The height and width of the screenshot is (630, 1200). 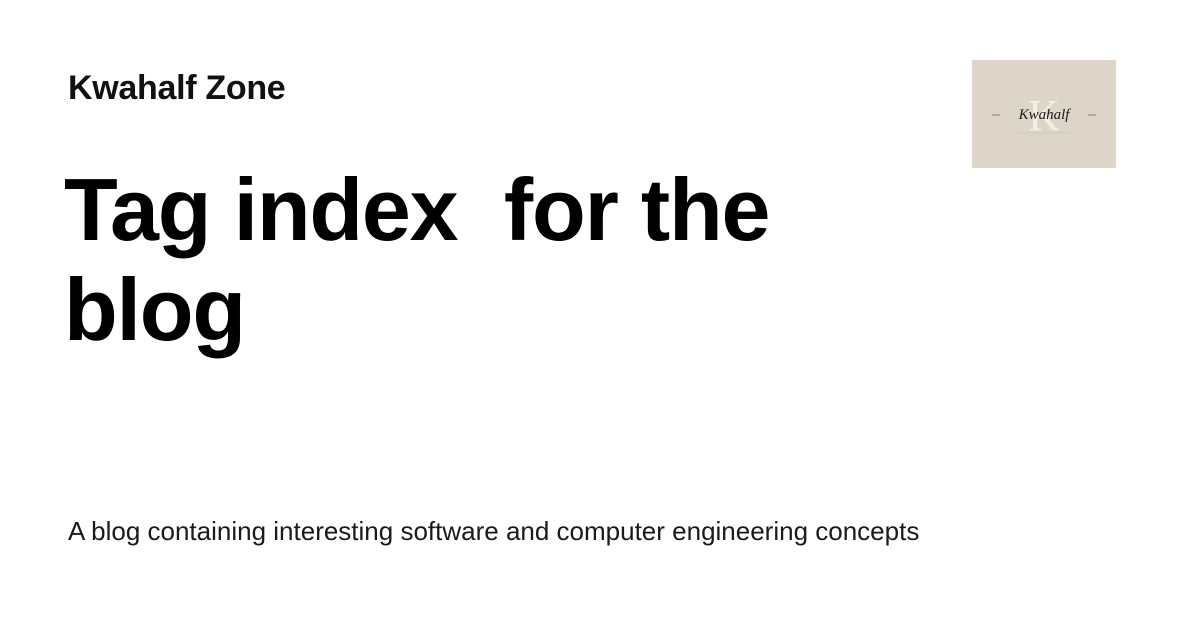 I want to click on logo-wordmark: Kwahalf, so click(x=1045, y=115).